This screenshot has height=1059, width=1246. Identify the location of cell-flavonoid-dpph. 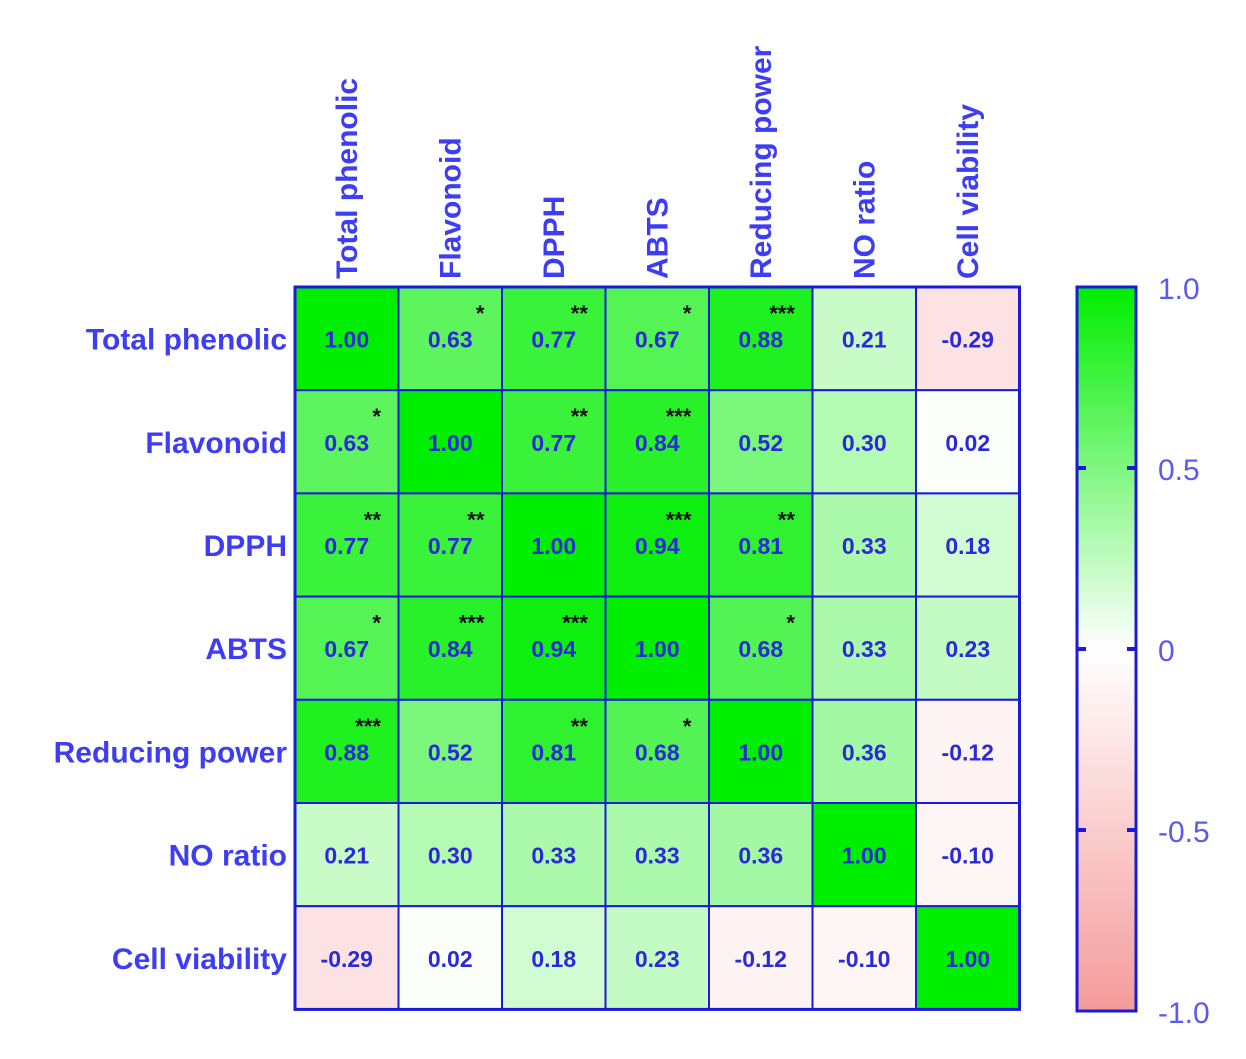
(554, 442).